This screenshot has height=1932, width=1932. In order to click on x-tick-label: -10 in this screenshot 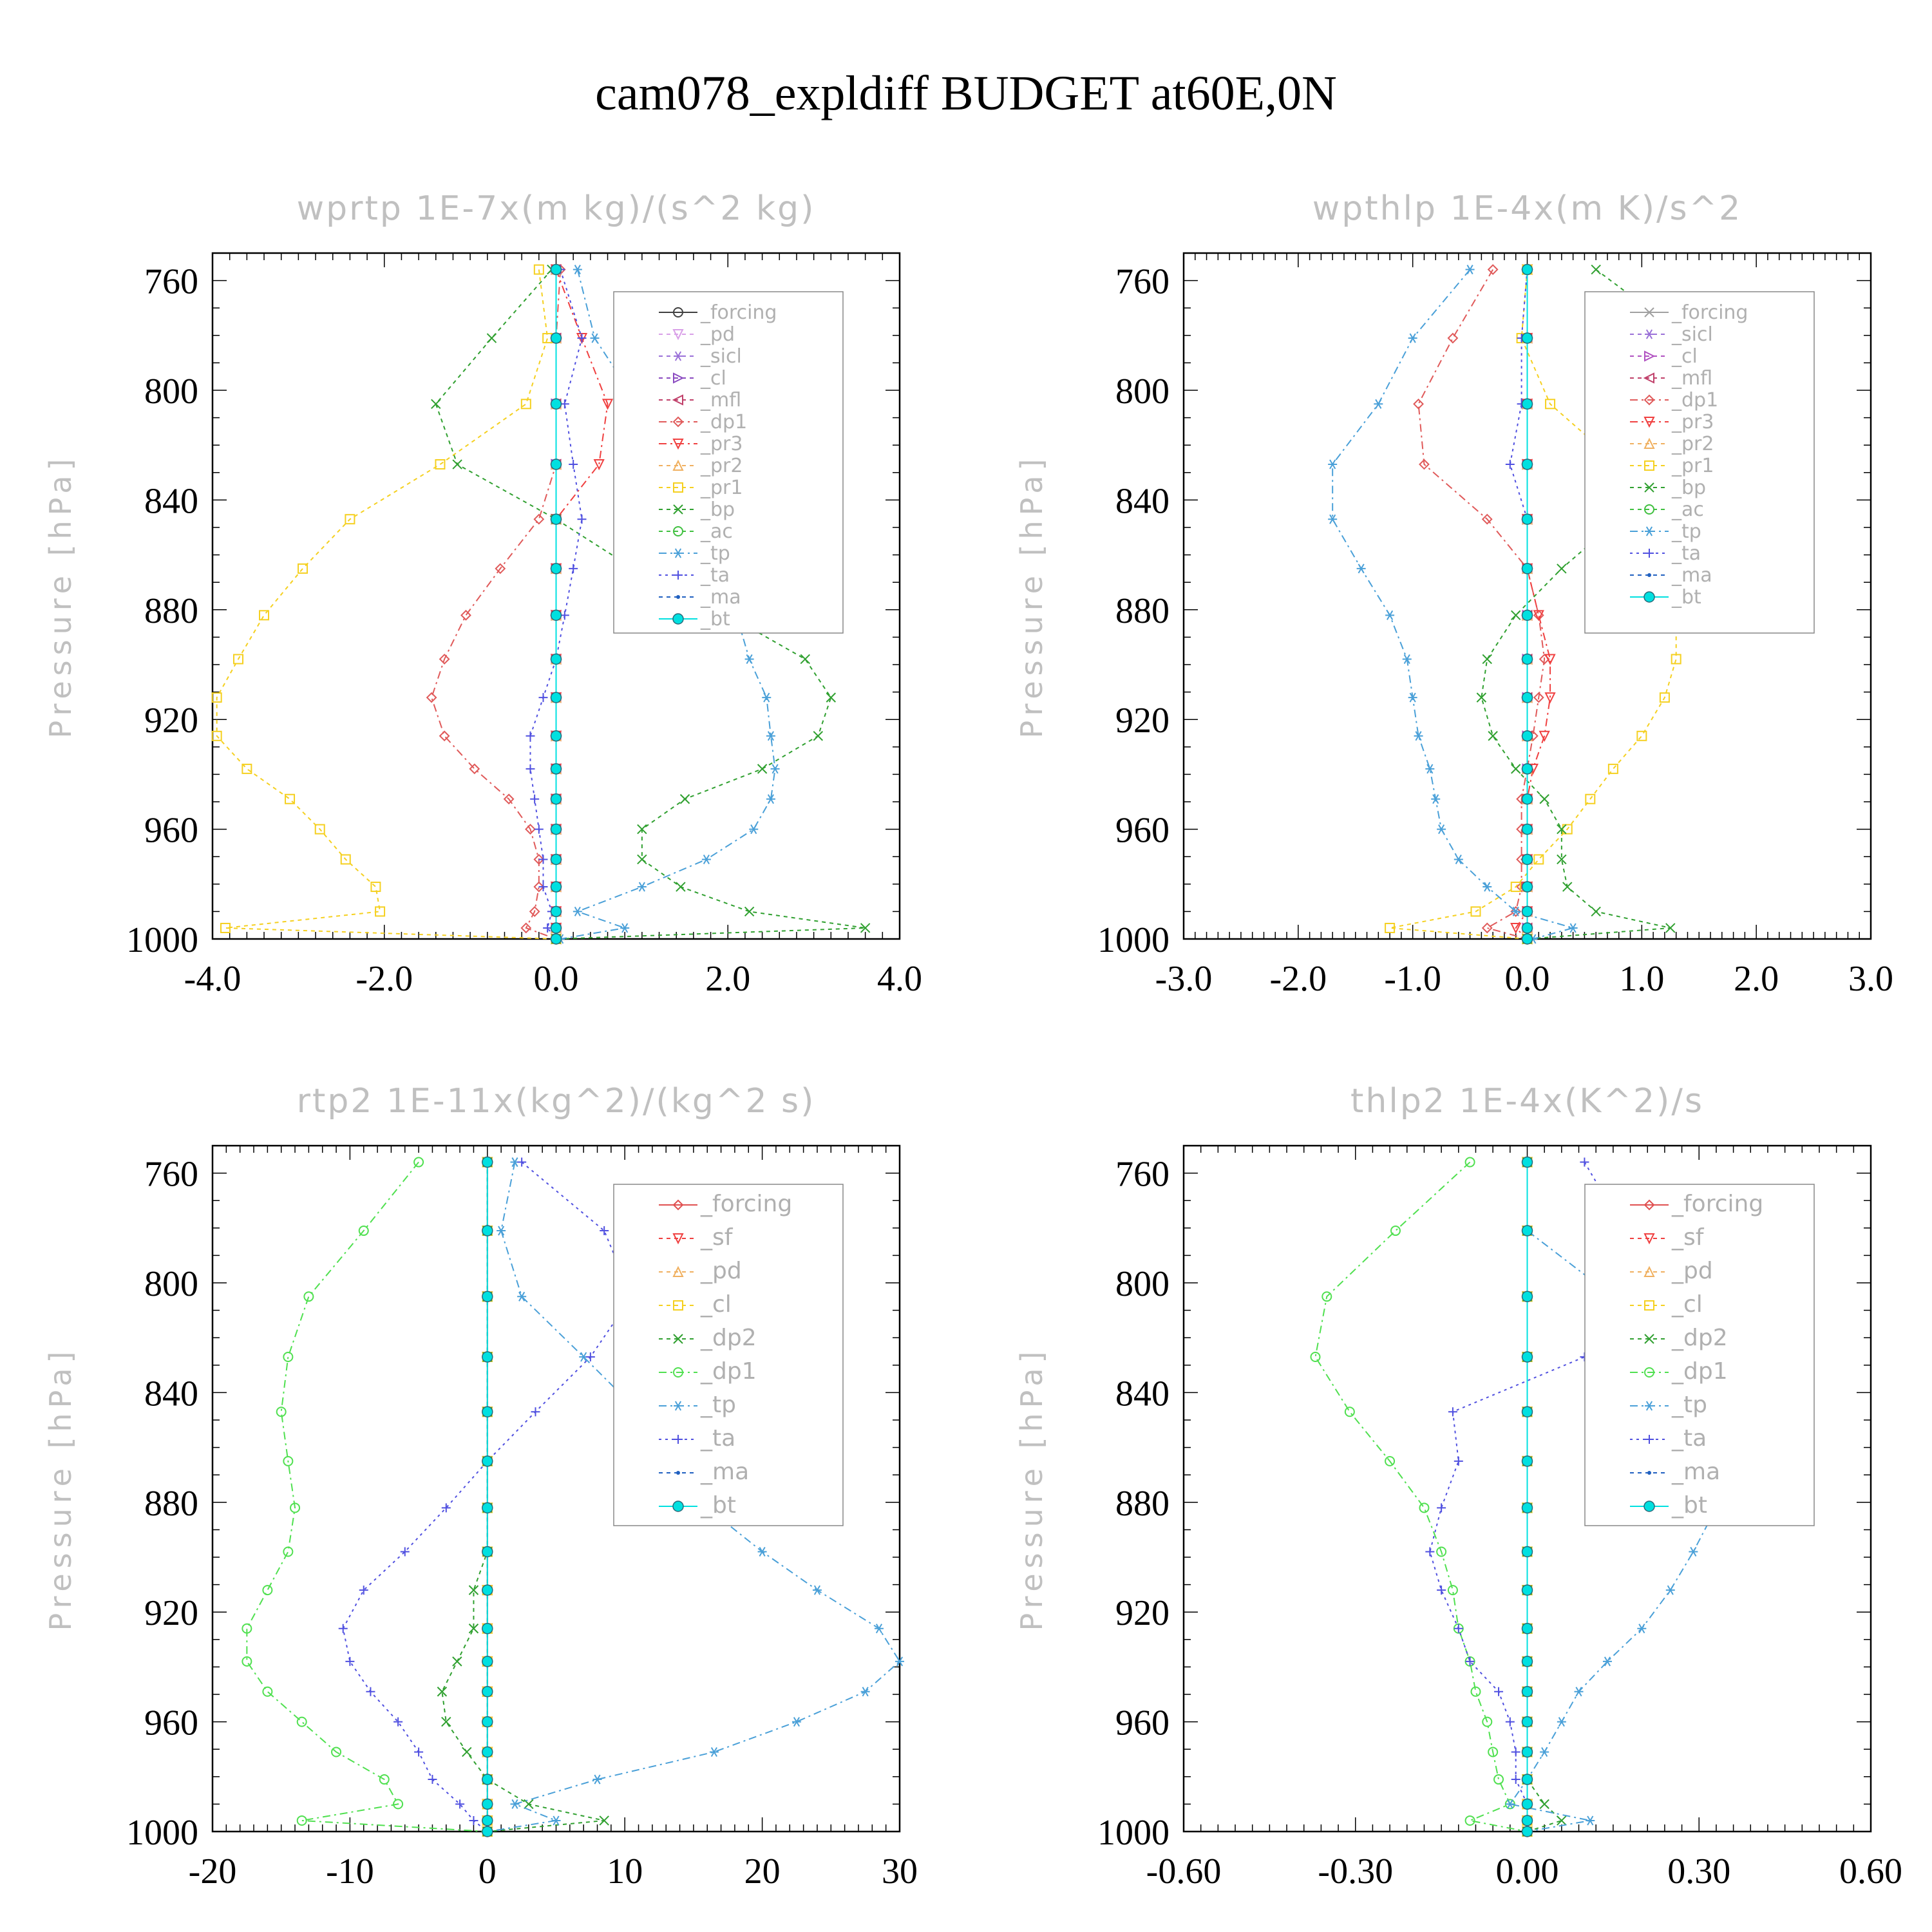, I will do `click(350, 1871)`.